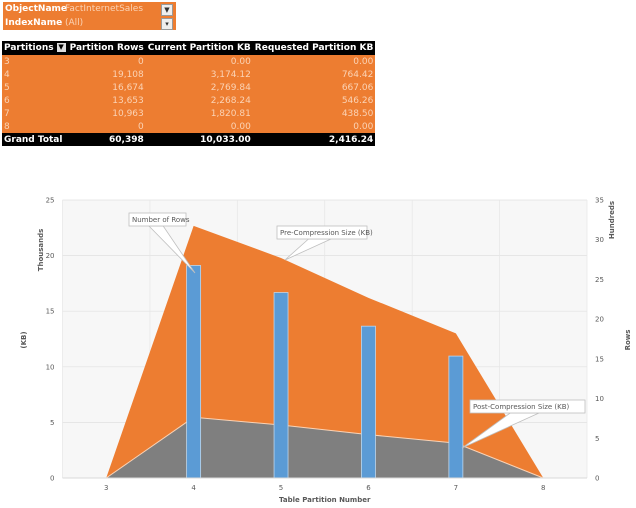 The height and width of the screenshot is (508, 636). I want to click on callout-number-of-rows-text: Number of Rows, so click(161, 220).